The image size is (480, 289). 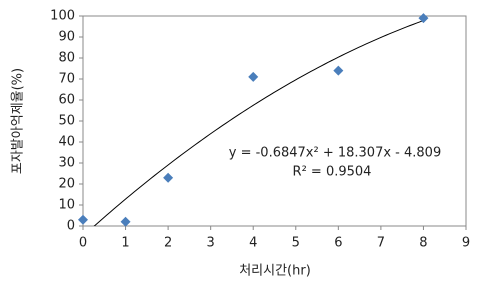 I want to click on trendline-equation: y = -0.6847x² + 18.307x - 4.809, so click(x=335, y=153).